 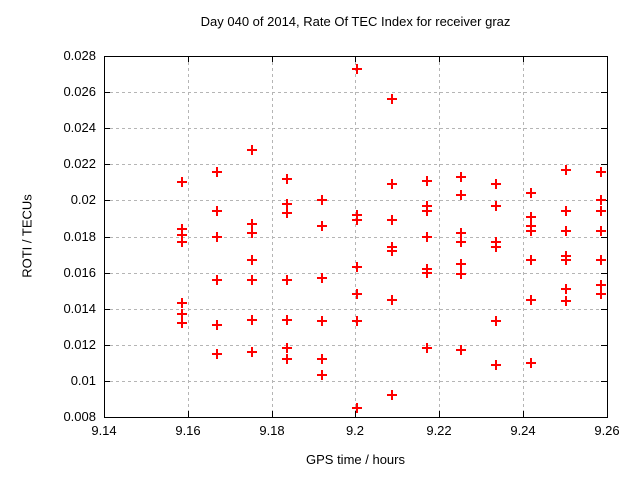 What do you see at coordinates (83, 380) in the screenshot?
I see `y-tick-label: 0.01` at bounding box center [83, 380].